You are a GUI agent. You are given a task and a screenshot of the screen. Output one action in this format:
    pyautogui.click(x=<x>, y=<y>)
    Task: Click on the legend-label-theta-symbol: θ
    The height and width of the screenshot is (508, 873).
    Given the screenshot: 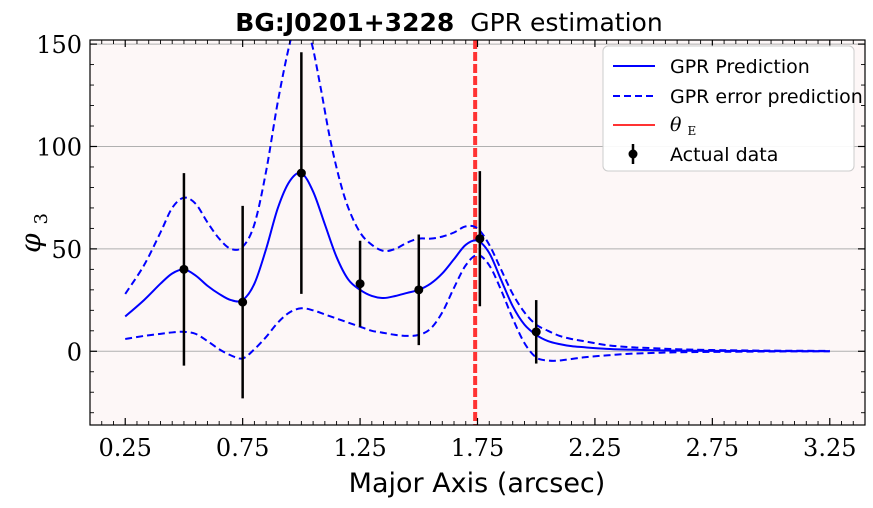 What is the action you would take?
    pyautogui.click(x=676, y=125)
    